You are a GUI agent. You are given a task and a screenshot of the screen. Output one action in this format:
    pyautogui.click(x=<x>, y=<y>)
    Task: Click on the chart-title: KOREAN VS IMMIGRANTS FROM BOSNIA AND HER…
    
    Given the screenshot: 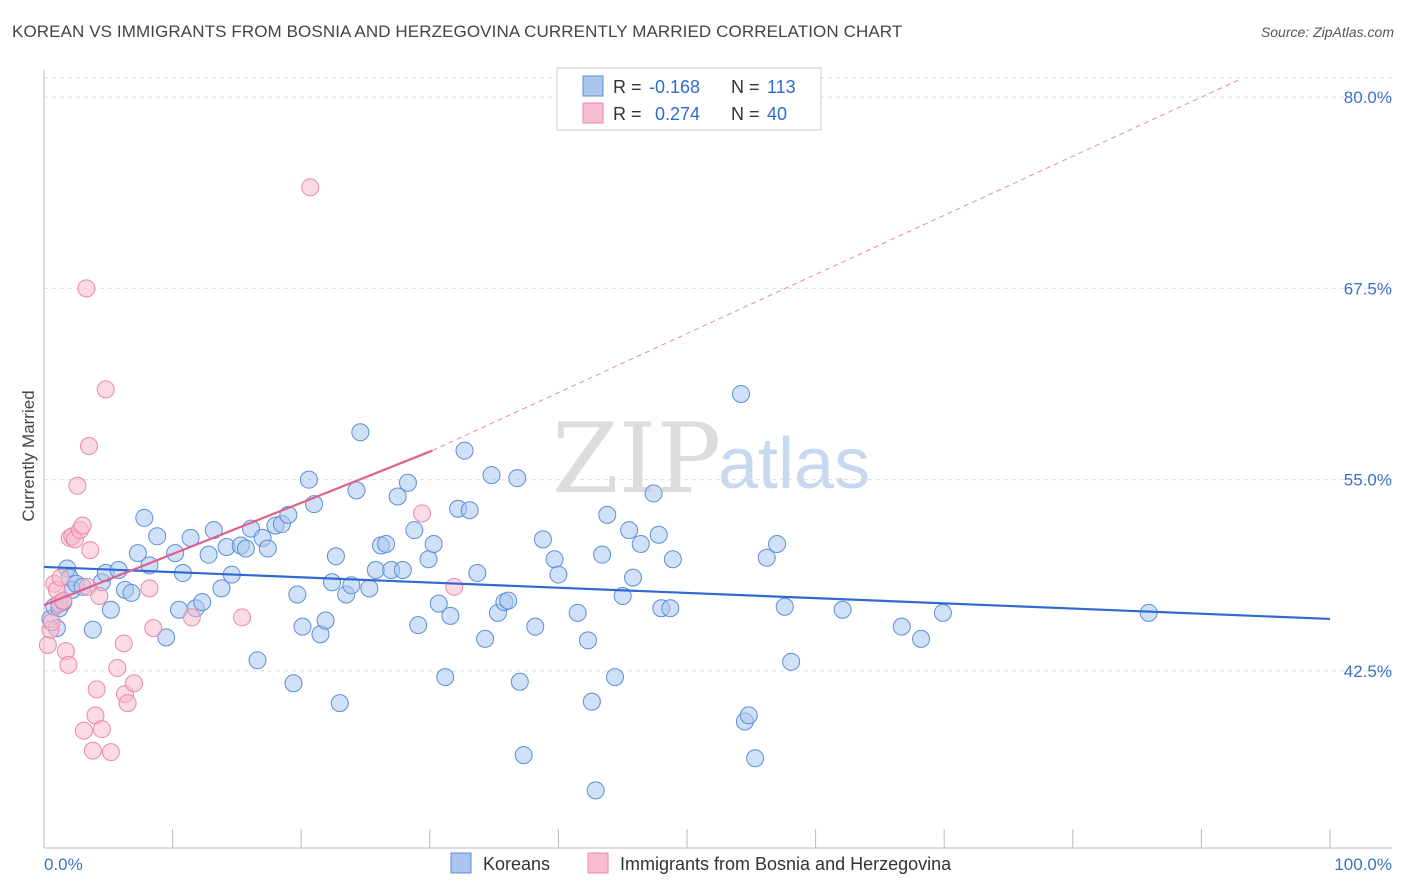 What is the action you would take?
    pyautogui.click(x=457, y=31)
    